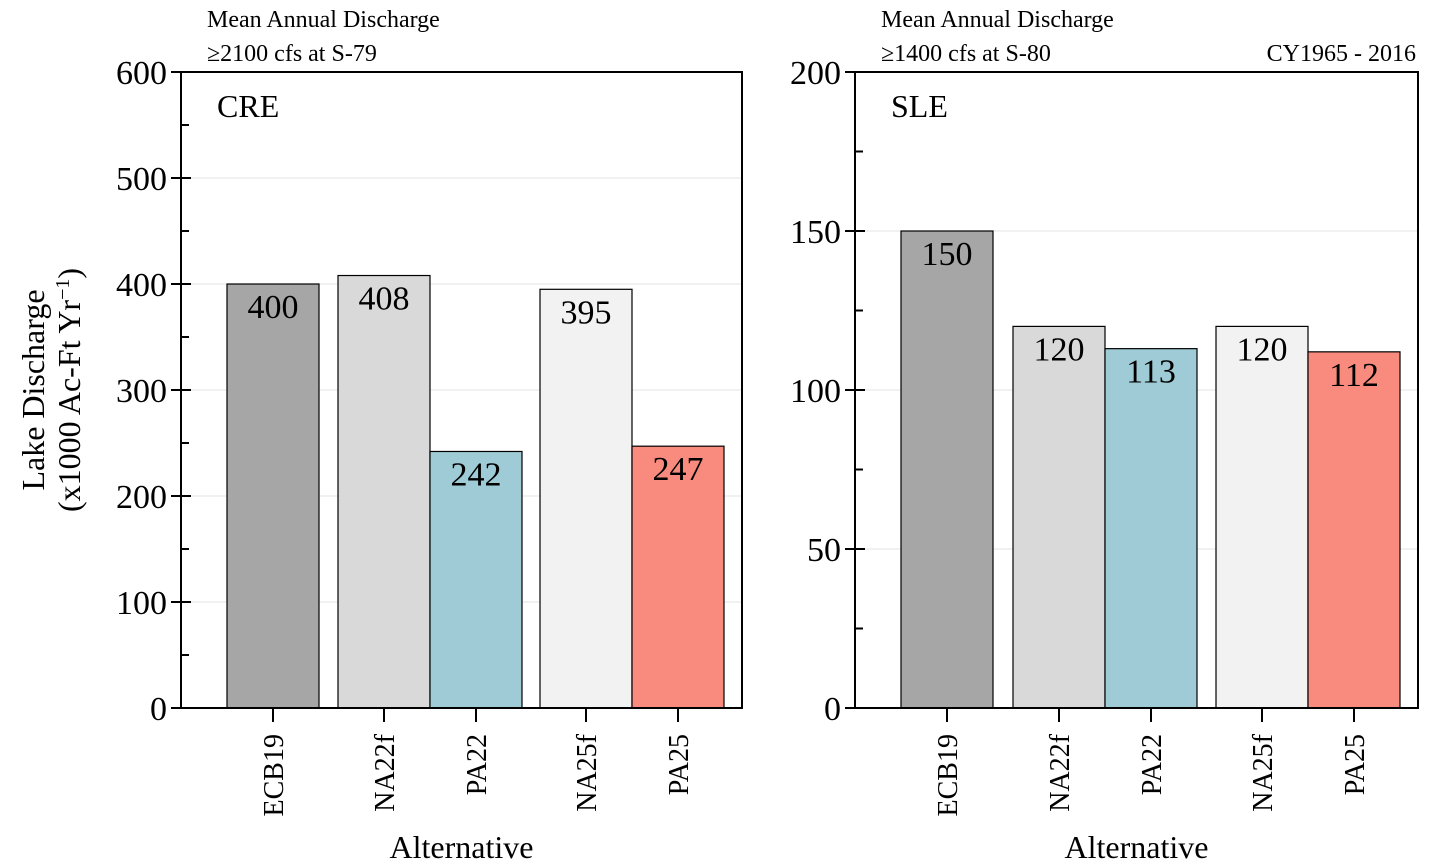 The image size is (1429, 864). I want to click on y-axis-label-line1: Lake Discharge, so click(33, 389).